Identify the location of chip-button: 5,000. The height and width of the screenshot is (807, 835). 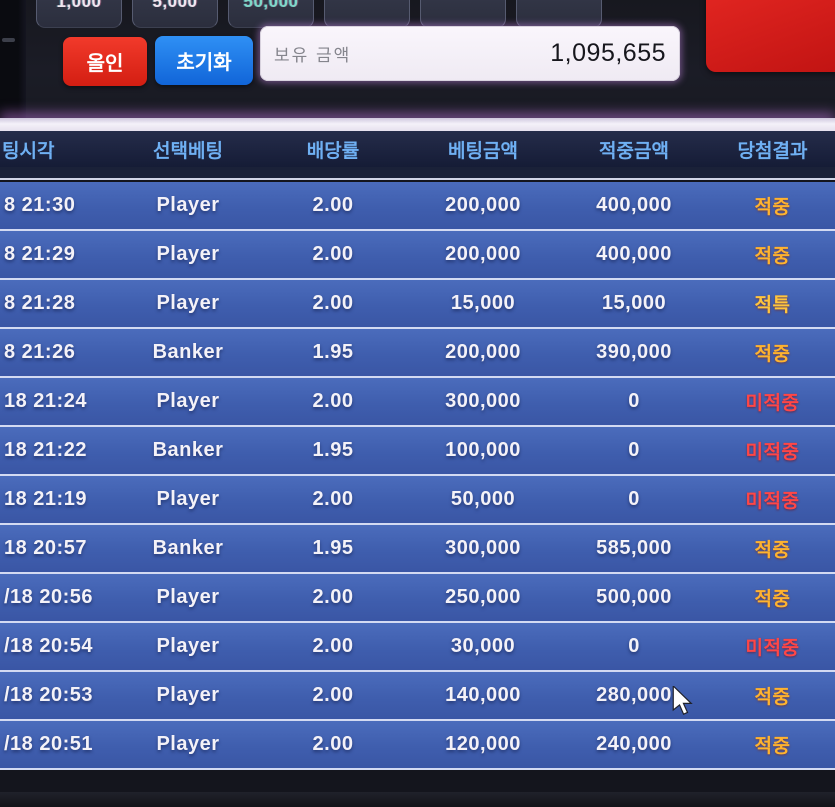
(175, 14).